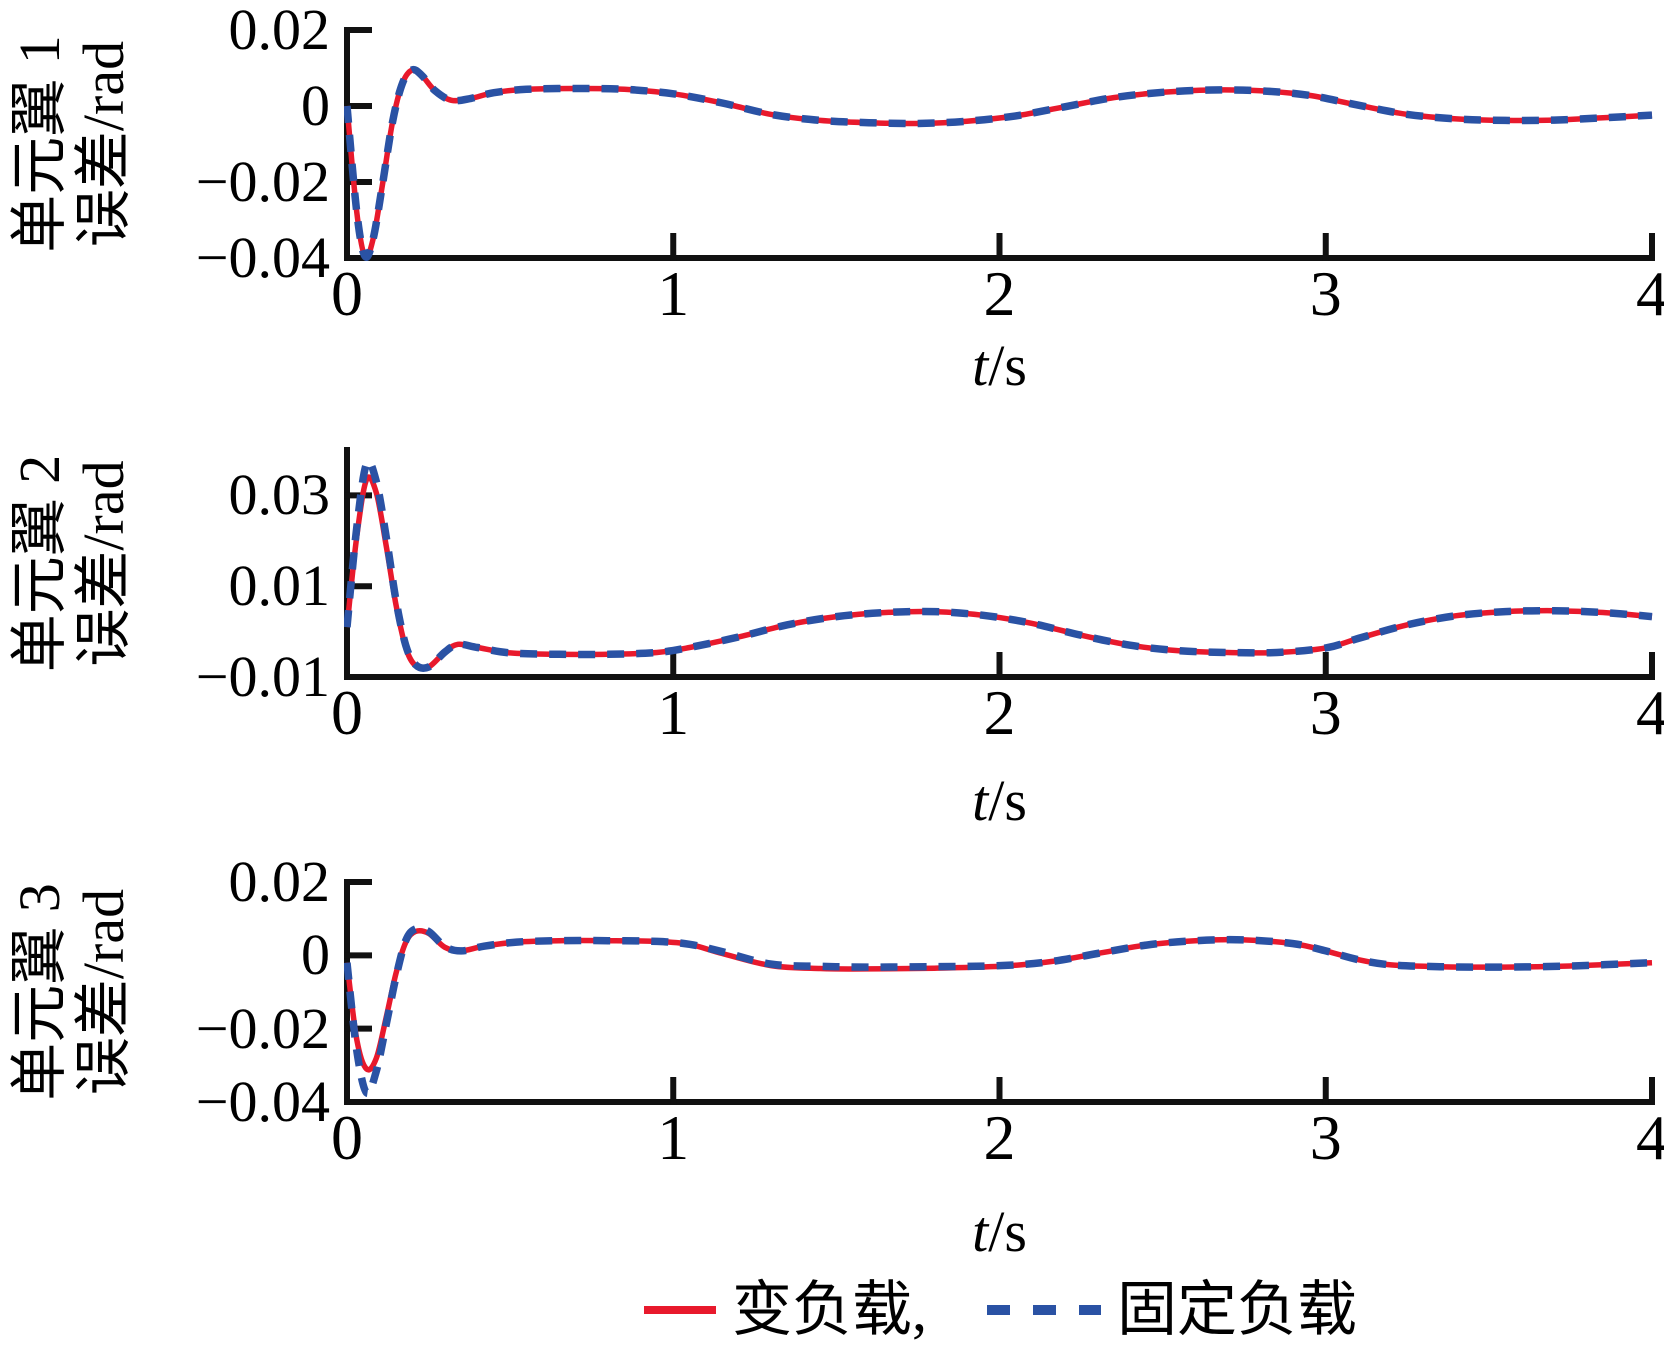 This screenshot has width=1664, height=1362. I want to click on legend-label-fixed-load: 固定负载, so click(1237, 1309).